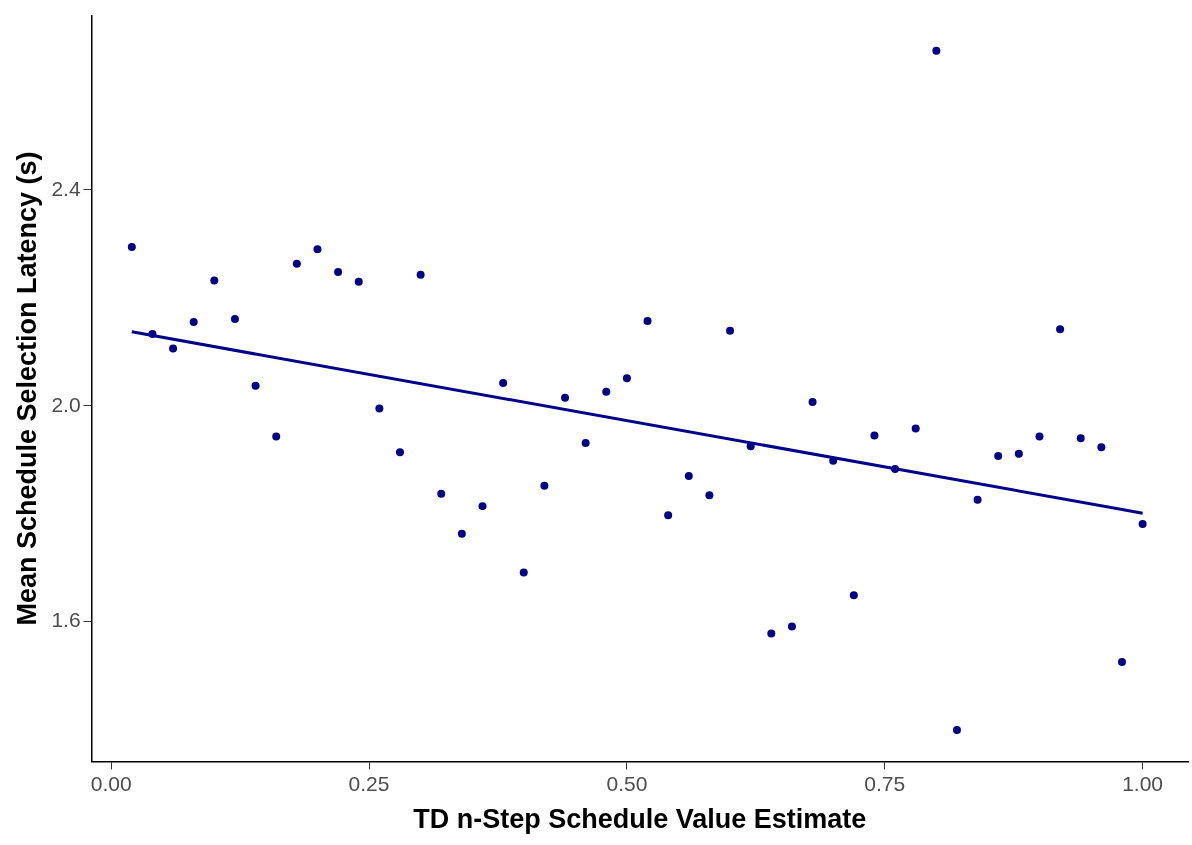  Describe the element at coordinates (627, 783) in the screenshot. I see `x-tick-label: 0.50` at that location.